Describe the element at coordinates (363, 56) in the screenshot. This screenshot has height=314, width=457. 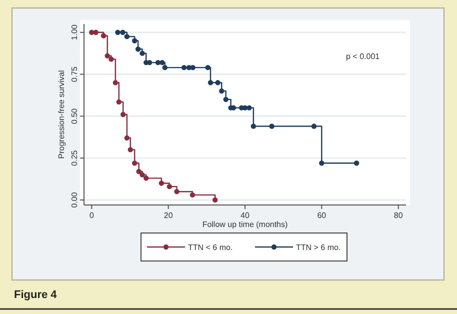
I see `annotation: p < 0.001` at that location.